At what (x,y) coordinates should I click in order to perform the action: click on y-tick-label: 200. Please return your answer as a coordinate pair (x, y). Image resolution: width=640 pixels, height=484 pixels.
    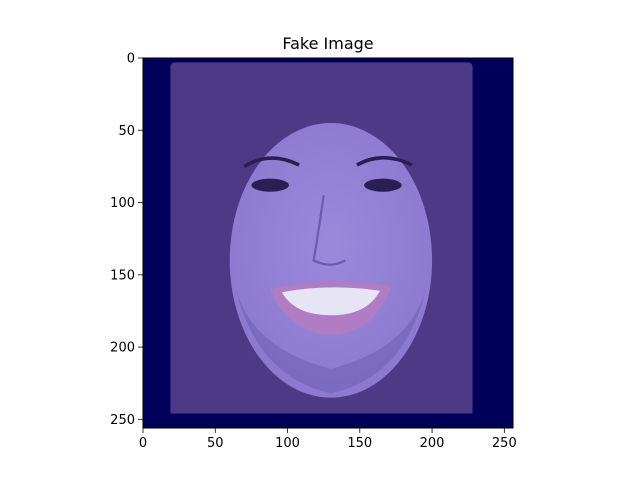
    Looking at the image, I should click on (122, 348).